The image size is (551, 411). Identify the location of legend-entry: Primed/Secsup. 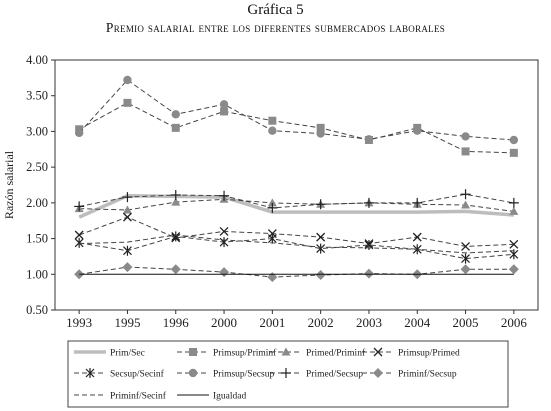
(316, 374).